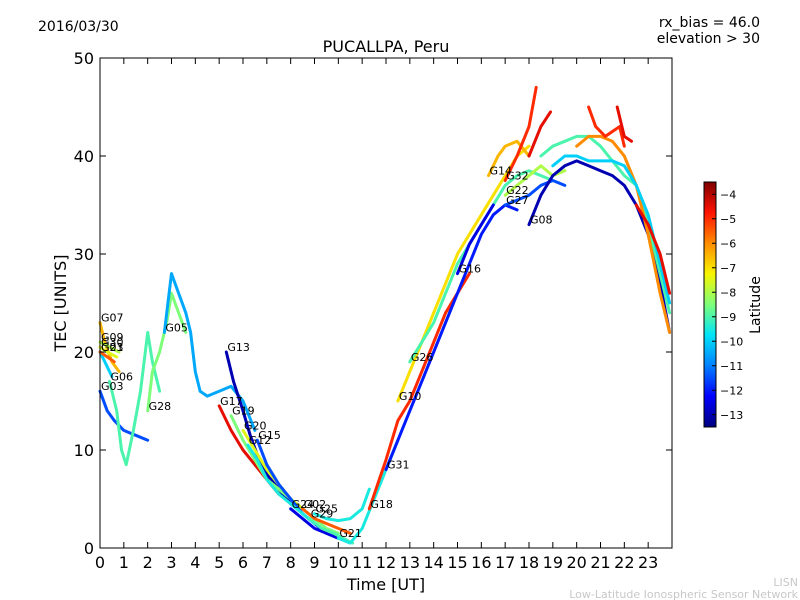 The image size is (800, 600). Describe the element at coordinates (112, 386) in the screenshot. I see `sat-label-g03: G03` at that location.